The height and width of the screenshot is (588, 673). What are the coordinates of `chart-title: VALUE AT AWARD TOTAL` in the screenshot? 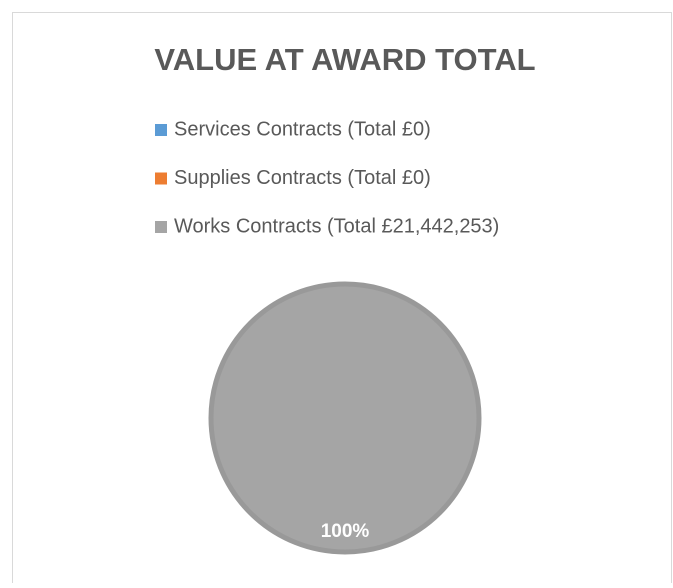 It's located at (344, 59).